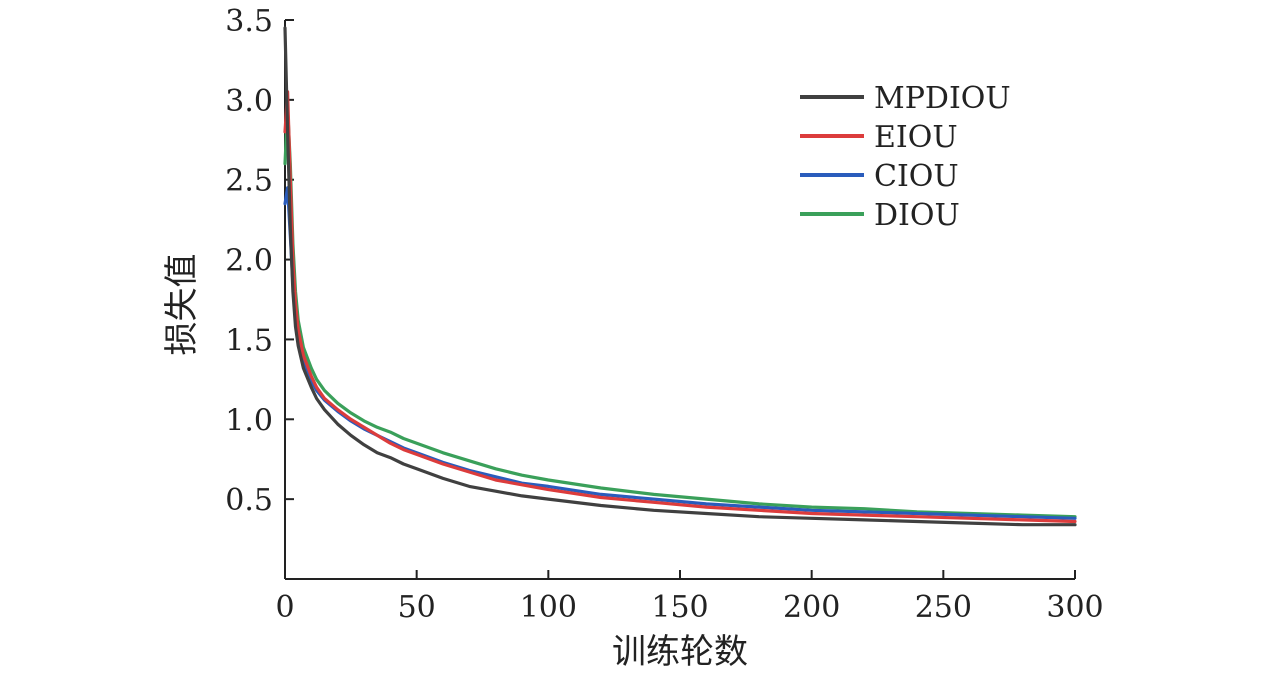  What do you see at coordinates (249, 101) in the screenshot?
I see `y-tick-label: 3.0` at bounding box center [249, 101].